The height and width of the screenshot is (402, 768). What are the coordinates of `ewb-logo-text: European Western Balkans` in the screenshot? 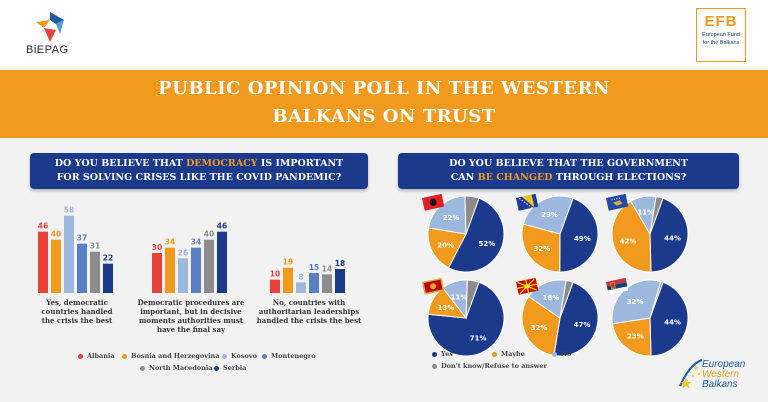 It's located at (723, 375).